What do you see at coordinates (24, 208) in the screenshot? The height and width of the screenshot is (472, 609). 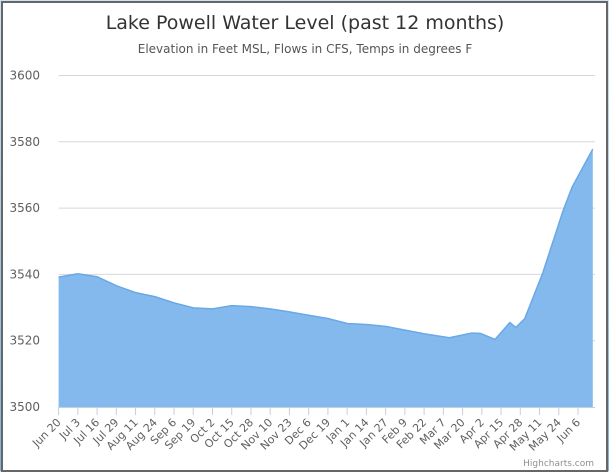 I see `y-tick-label: 3560` at bounding box center [24, 208].